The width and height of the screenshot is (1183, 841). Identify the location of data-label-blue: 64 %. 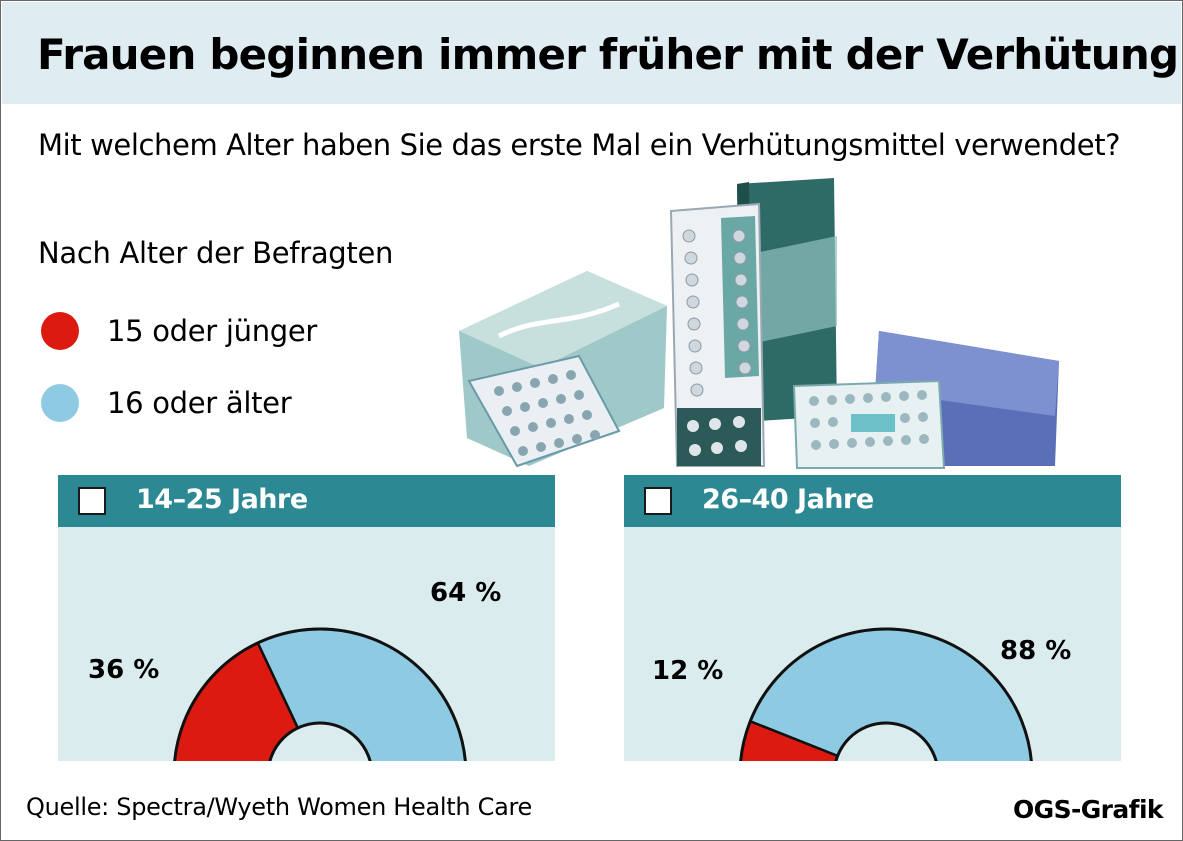
(465, 593).